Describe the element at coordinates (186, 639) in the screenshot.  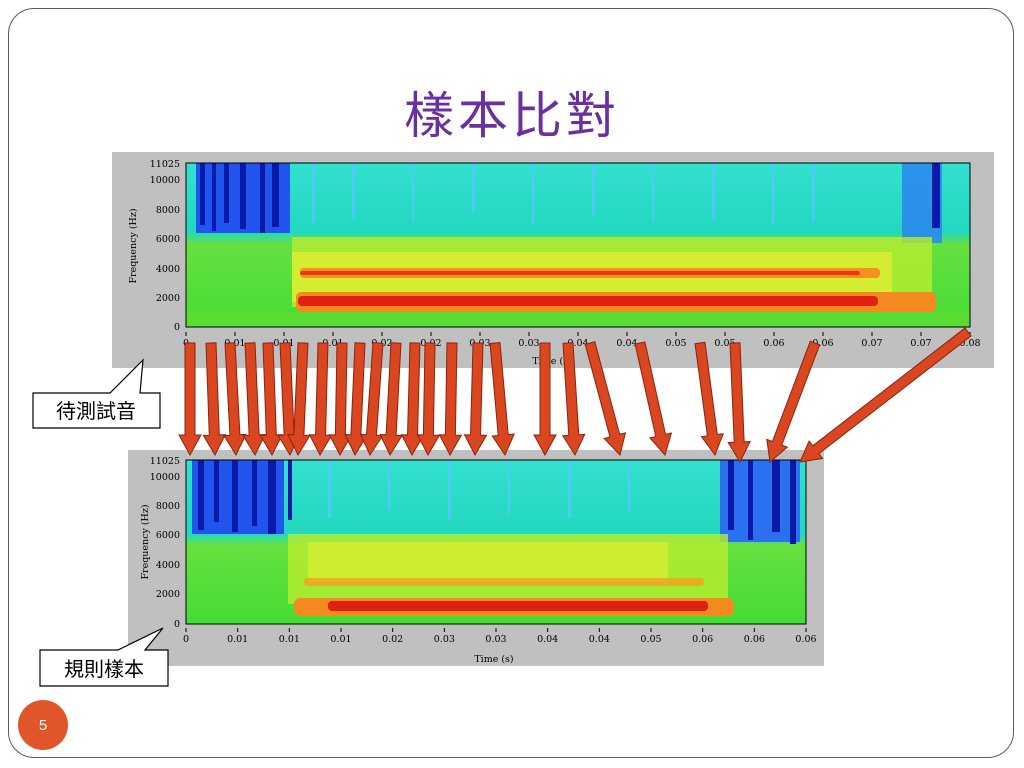
I see `x-tick: 0` at that location.